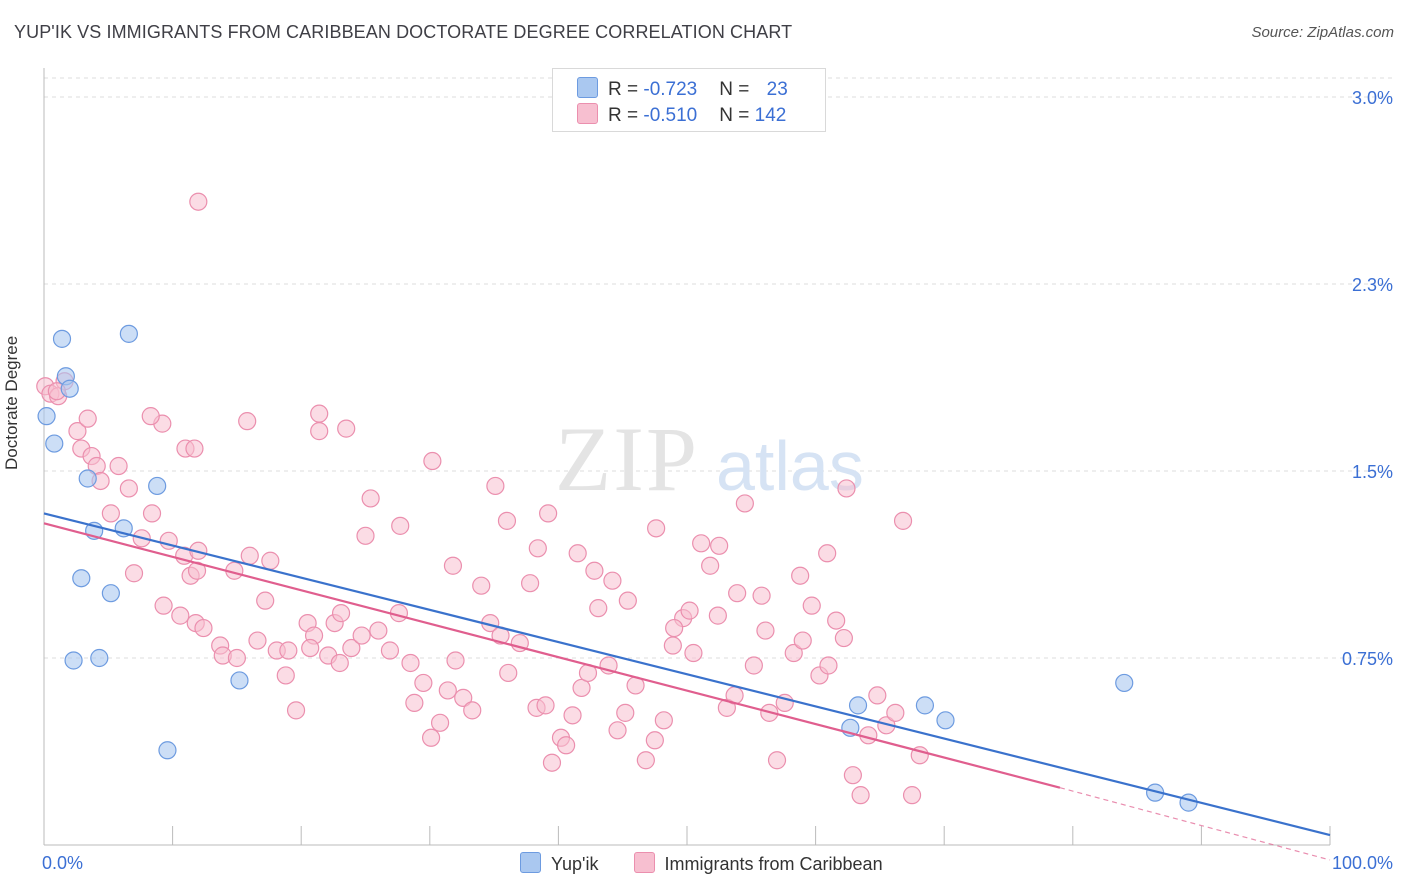 This screenshot has width=1406, height=892. I want to click on bottom-legend-label-caribbean: Immigrants from Caribbean, so click(773, 864).